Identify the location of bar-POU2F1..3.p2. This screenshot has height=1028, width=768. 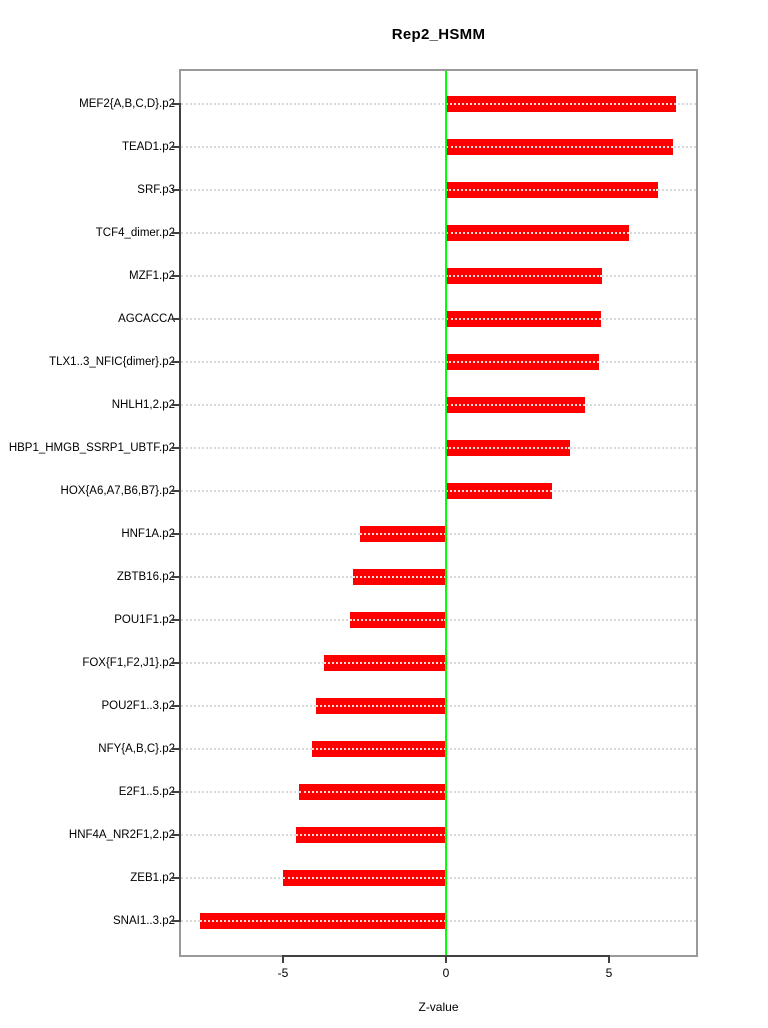
(380, 706).